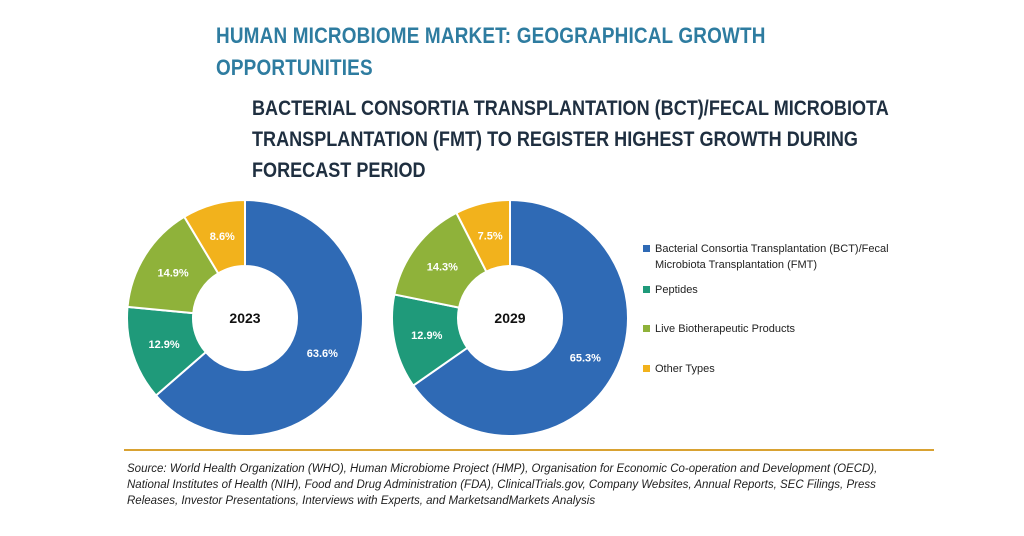  Describe the element at coordinates (676, 290) in the screenshot. I see `legend-label-peptides: Peptides` at that location.